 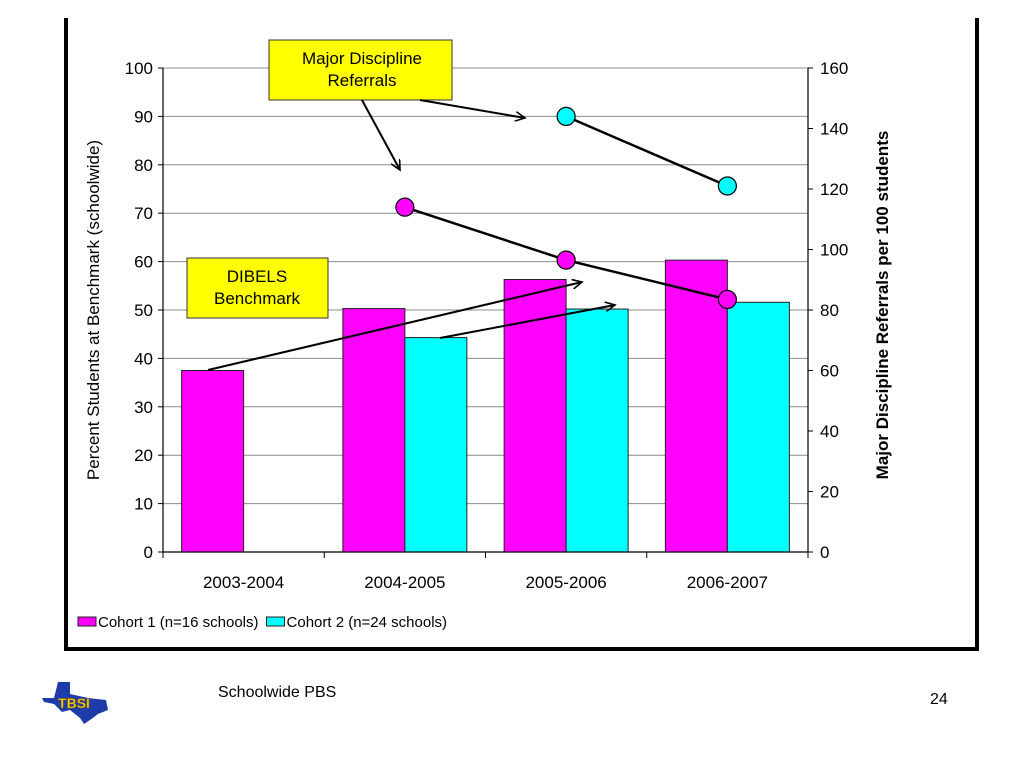 I want to click on left-tick-label: 100, so click(x=139, y=68).